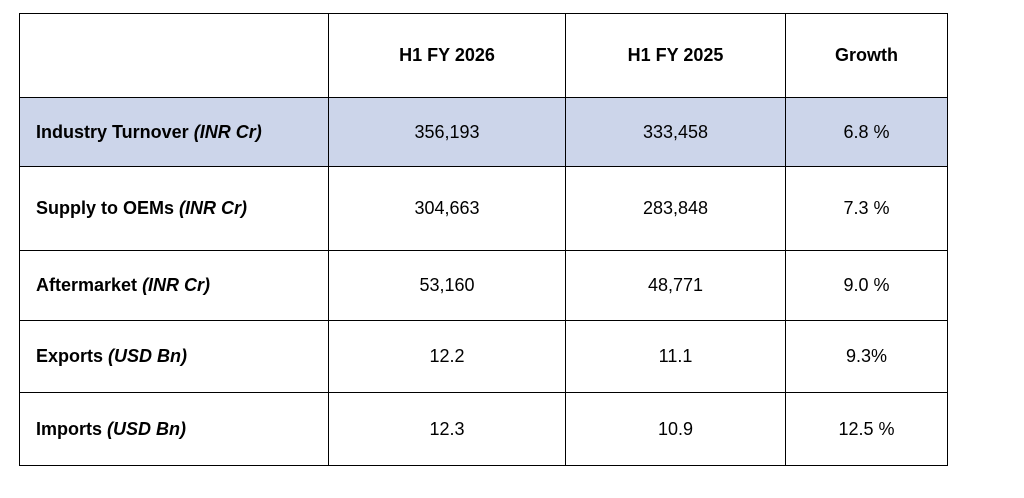 The height and width of the screenshot is (498, 1024). Describe the element at coordinates (675, 132) in the screenshot. I see `table-cell: 333,458` at that location.